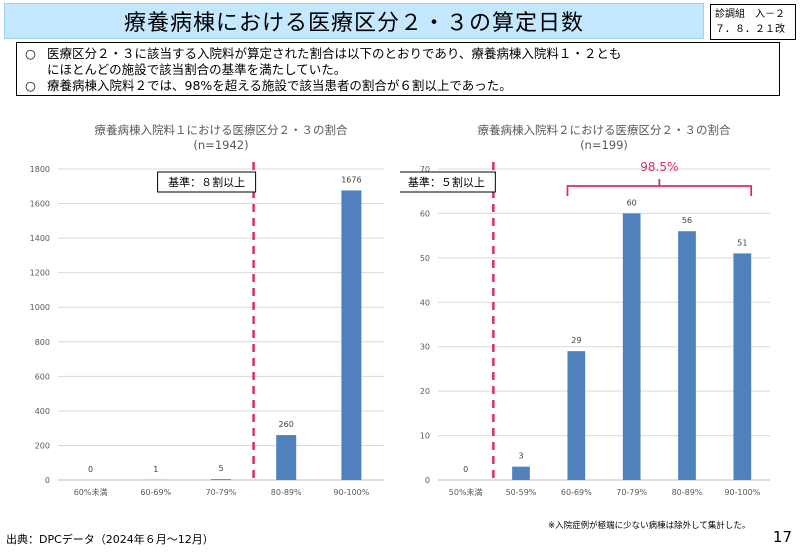 This screenshot has width=800, height=554. What do you see at coordinates (425, 169) in the screenshot?
I see `y-tick-label: 70` at bounding box center [425, 169].